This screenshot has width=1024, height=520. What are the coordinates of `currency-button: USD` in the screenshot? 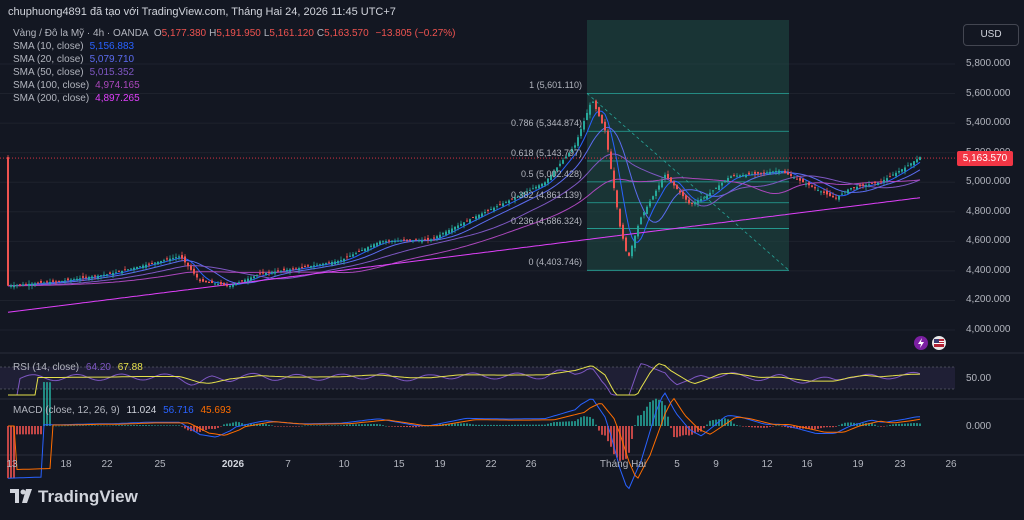 It's located at (991, 35).